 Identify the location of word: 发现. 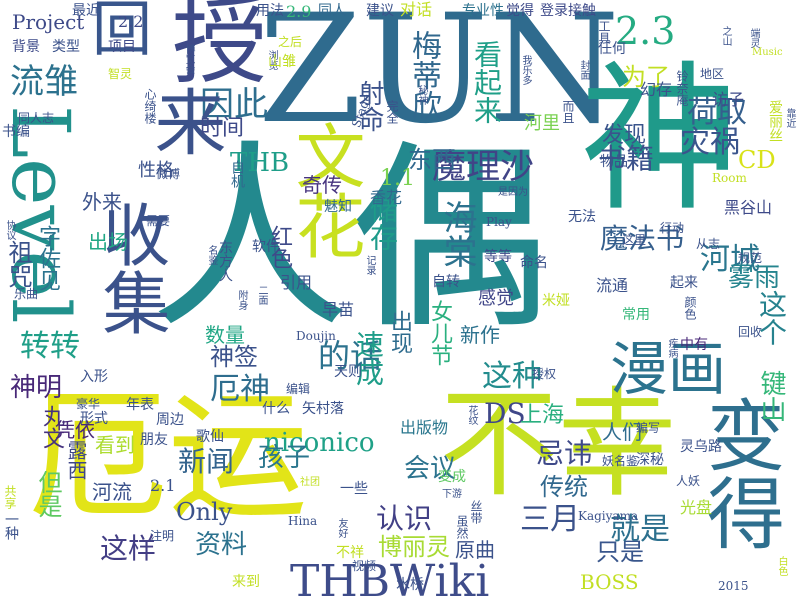
(624, 135).